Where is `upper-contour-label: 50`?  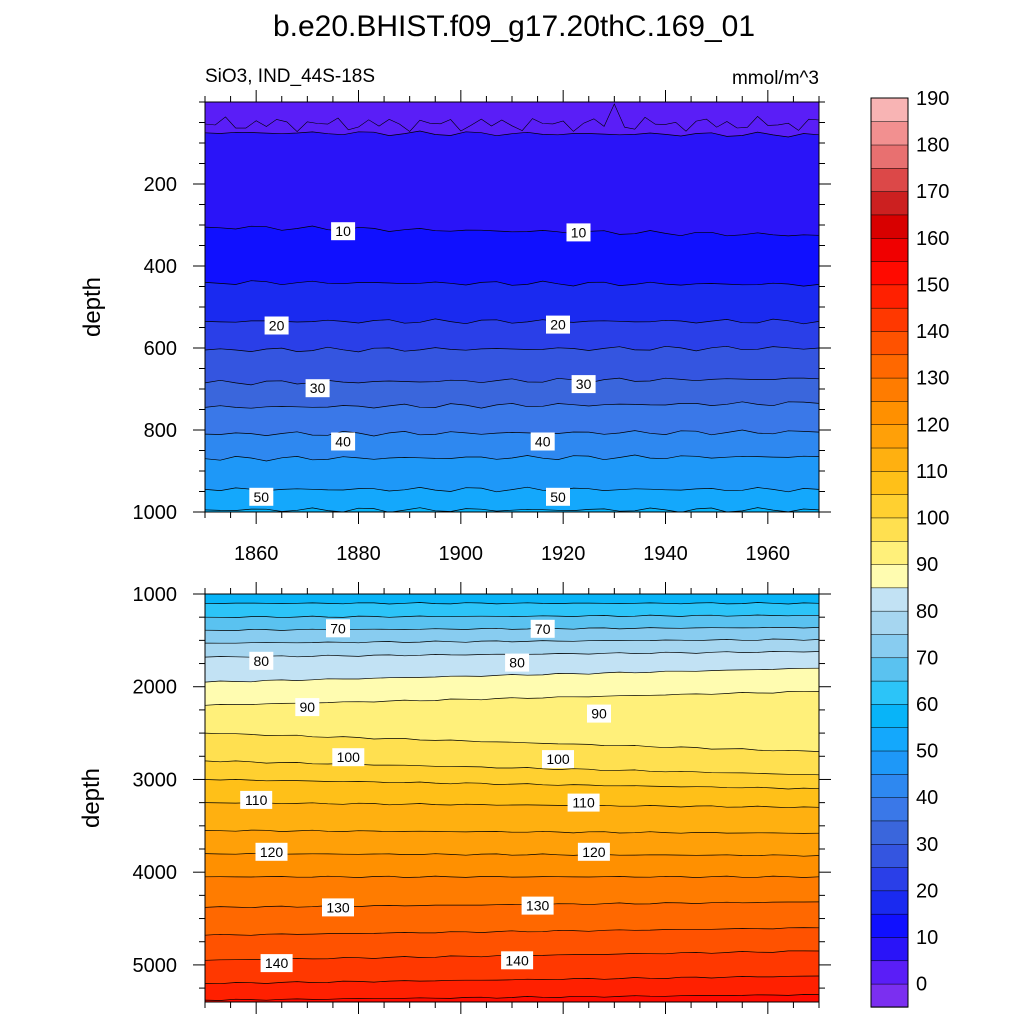 upper-contour-label: 50 is located at coordinates (558, 496).